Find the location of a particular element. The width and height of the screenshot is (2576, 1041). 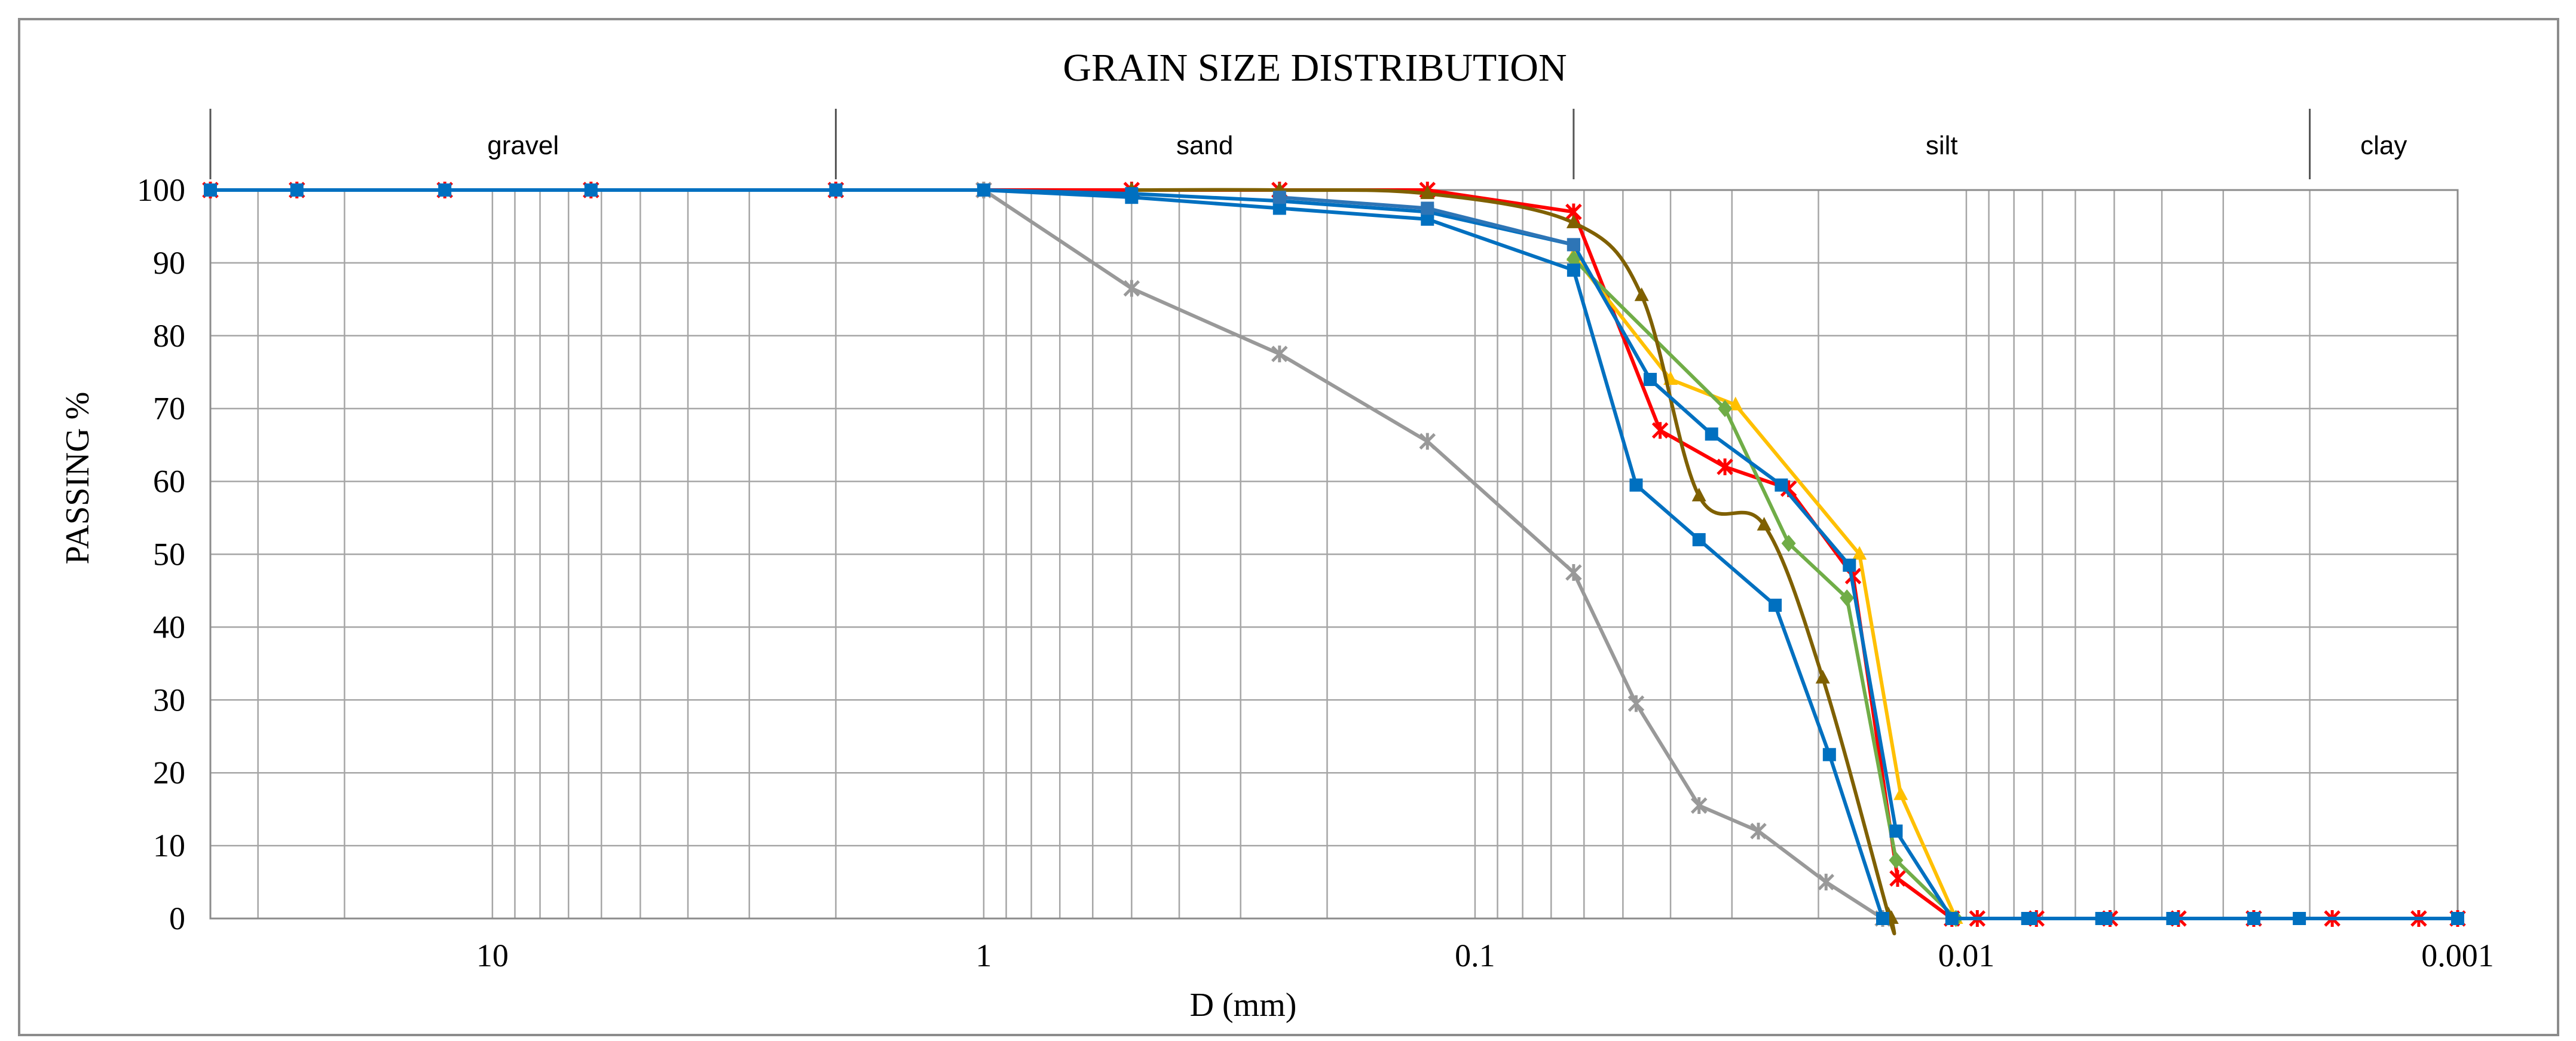

zone-label-sand: sand is located at coordinates (1204, 145).